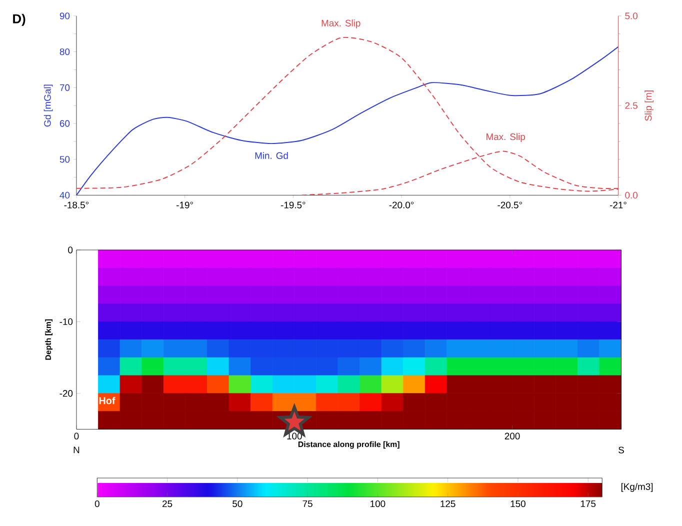 The height and width of the screenshot is (526, 682). Describe the element at coordinates (378, 504) in the screenshot. I see `color-bar-label: 100` at that location.